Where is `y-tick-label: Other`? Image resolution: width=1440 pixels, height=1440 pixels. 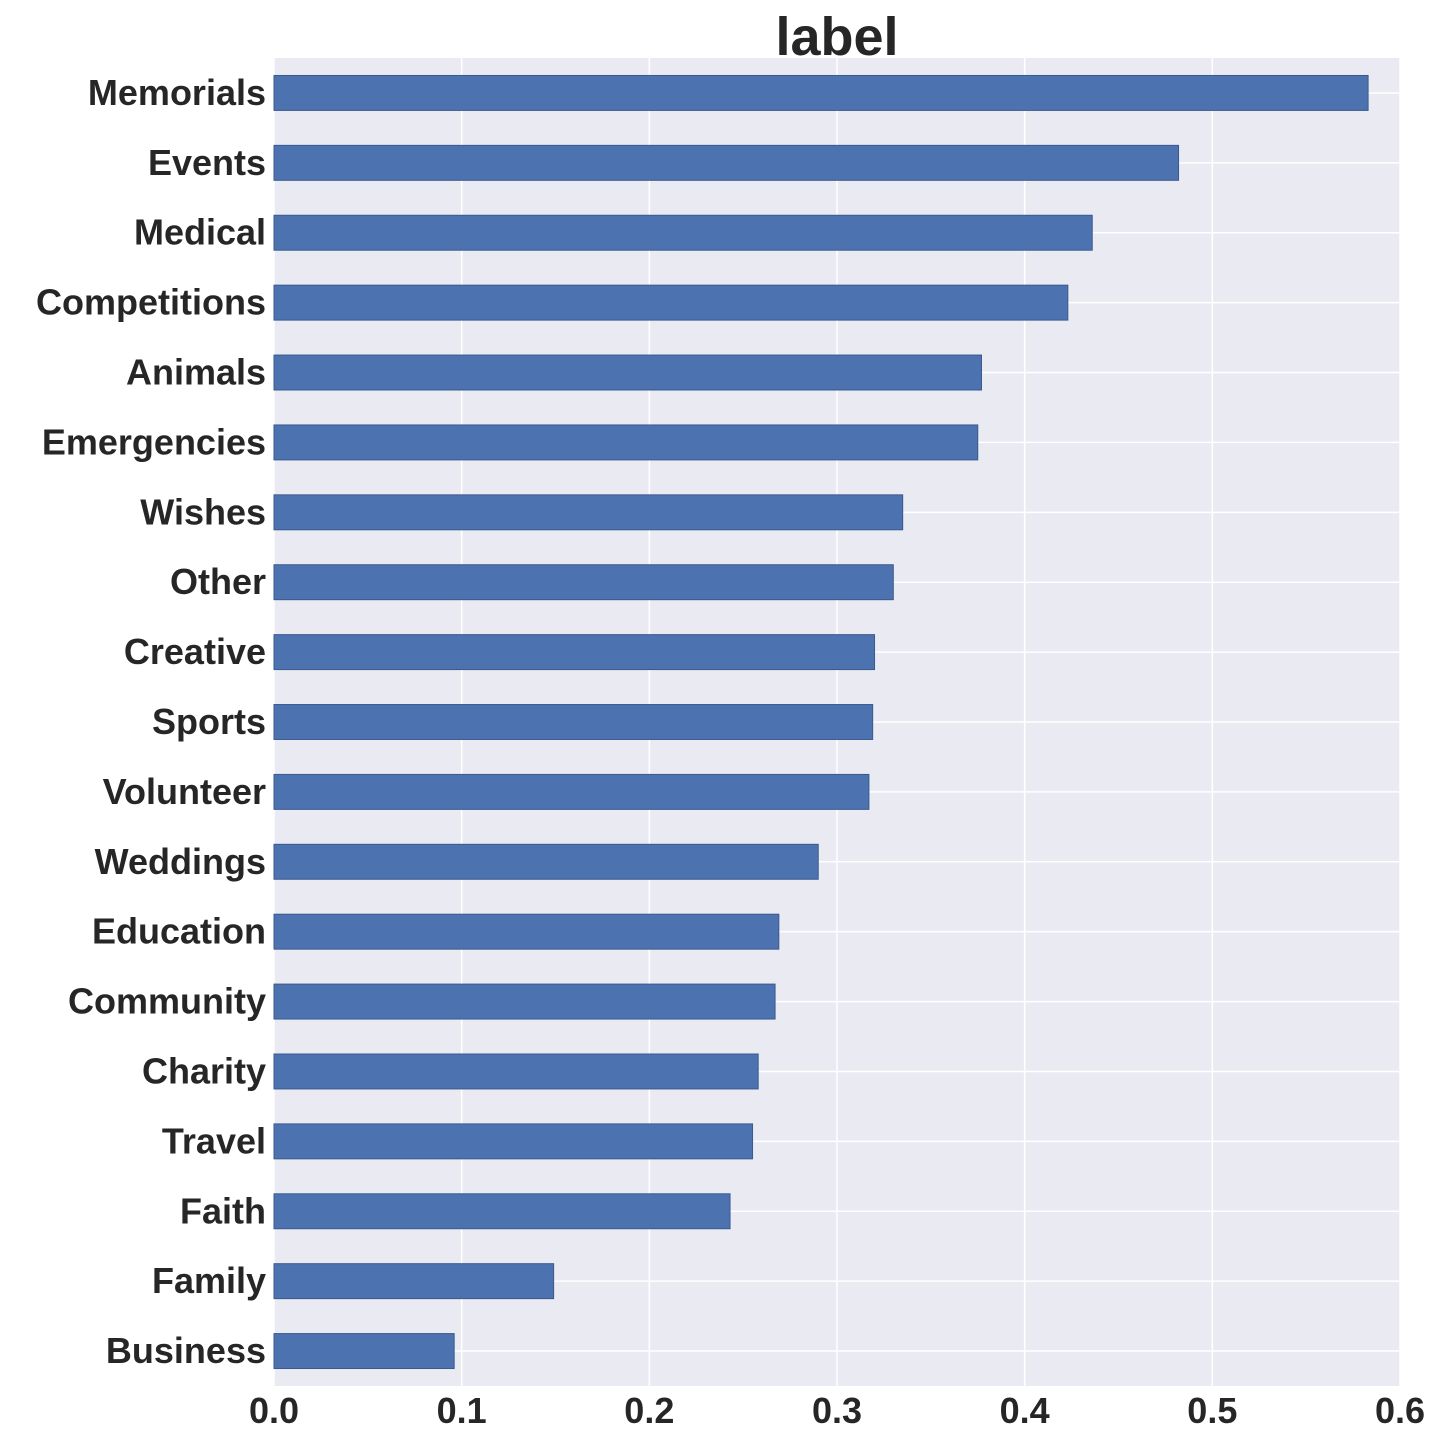 y-tick-label: Other is located at coordinates (218, 581).